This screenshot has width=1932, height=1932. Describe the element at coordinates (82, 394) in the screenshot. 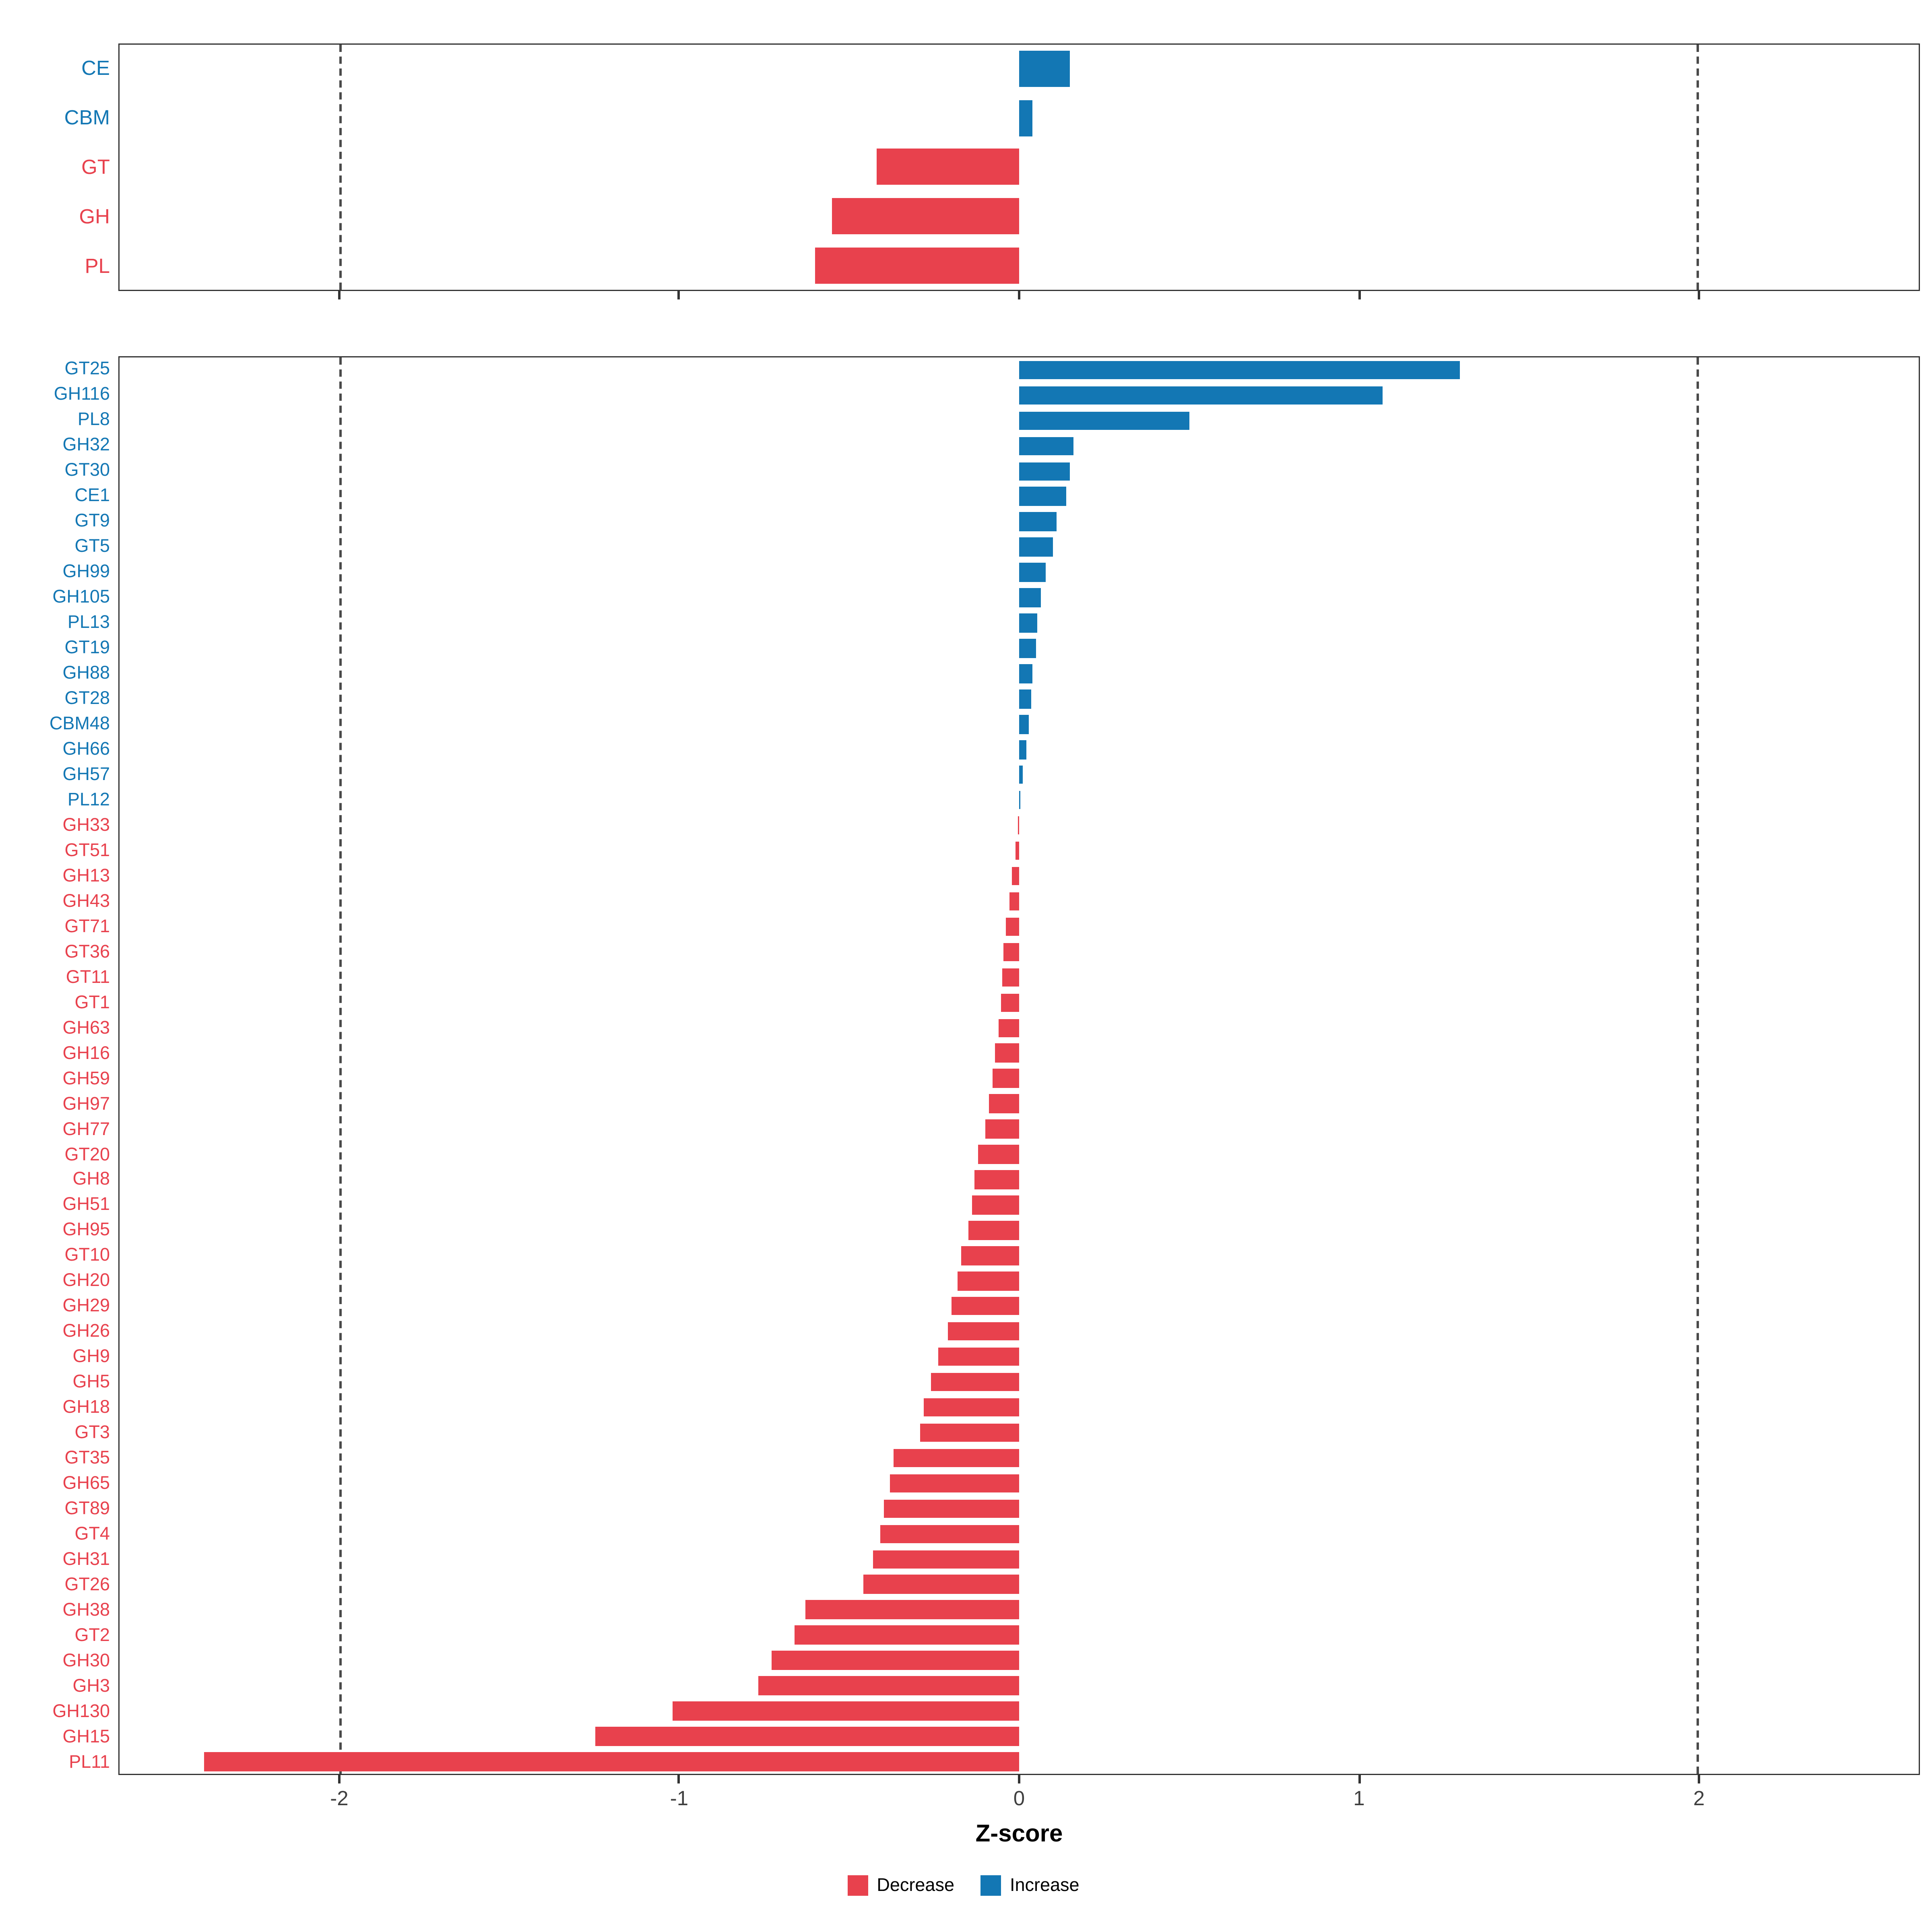

I see `category-label-GH116: GH116` at that location.